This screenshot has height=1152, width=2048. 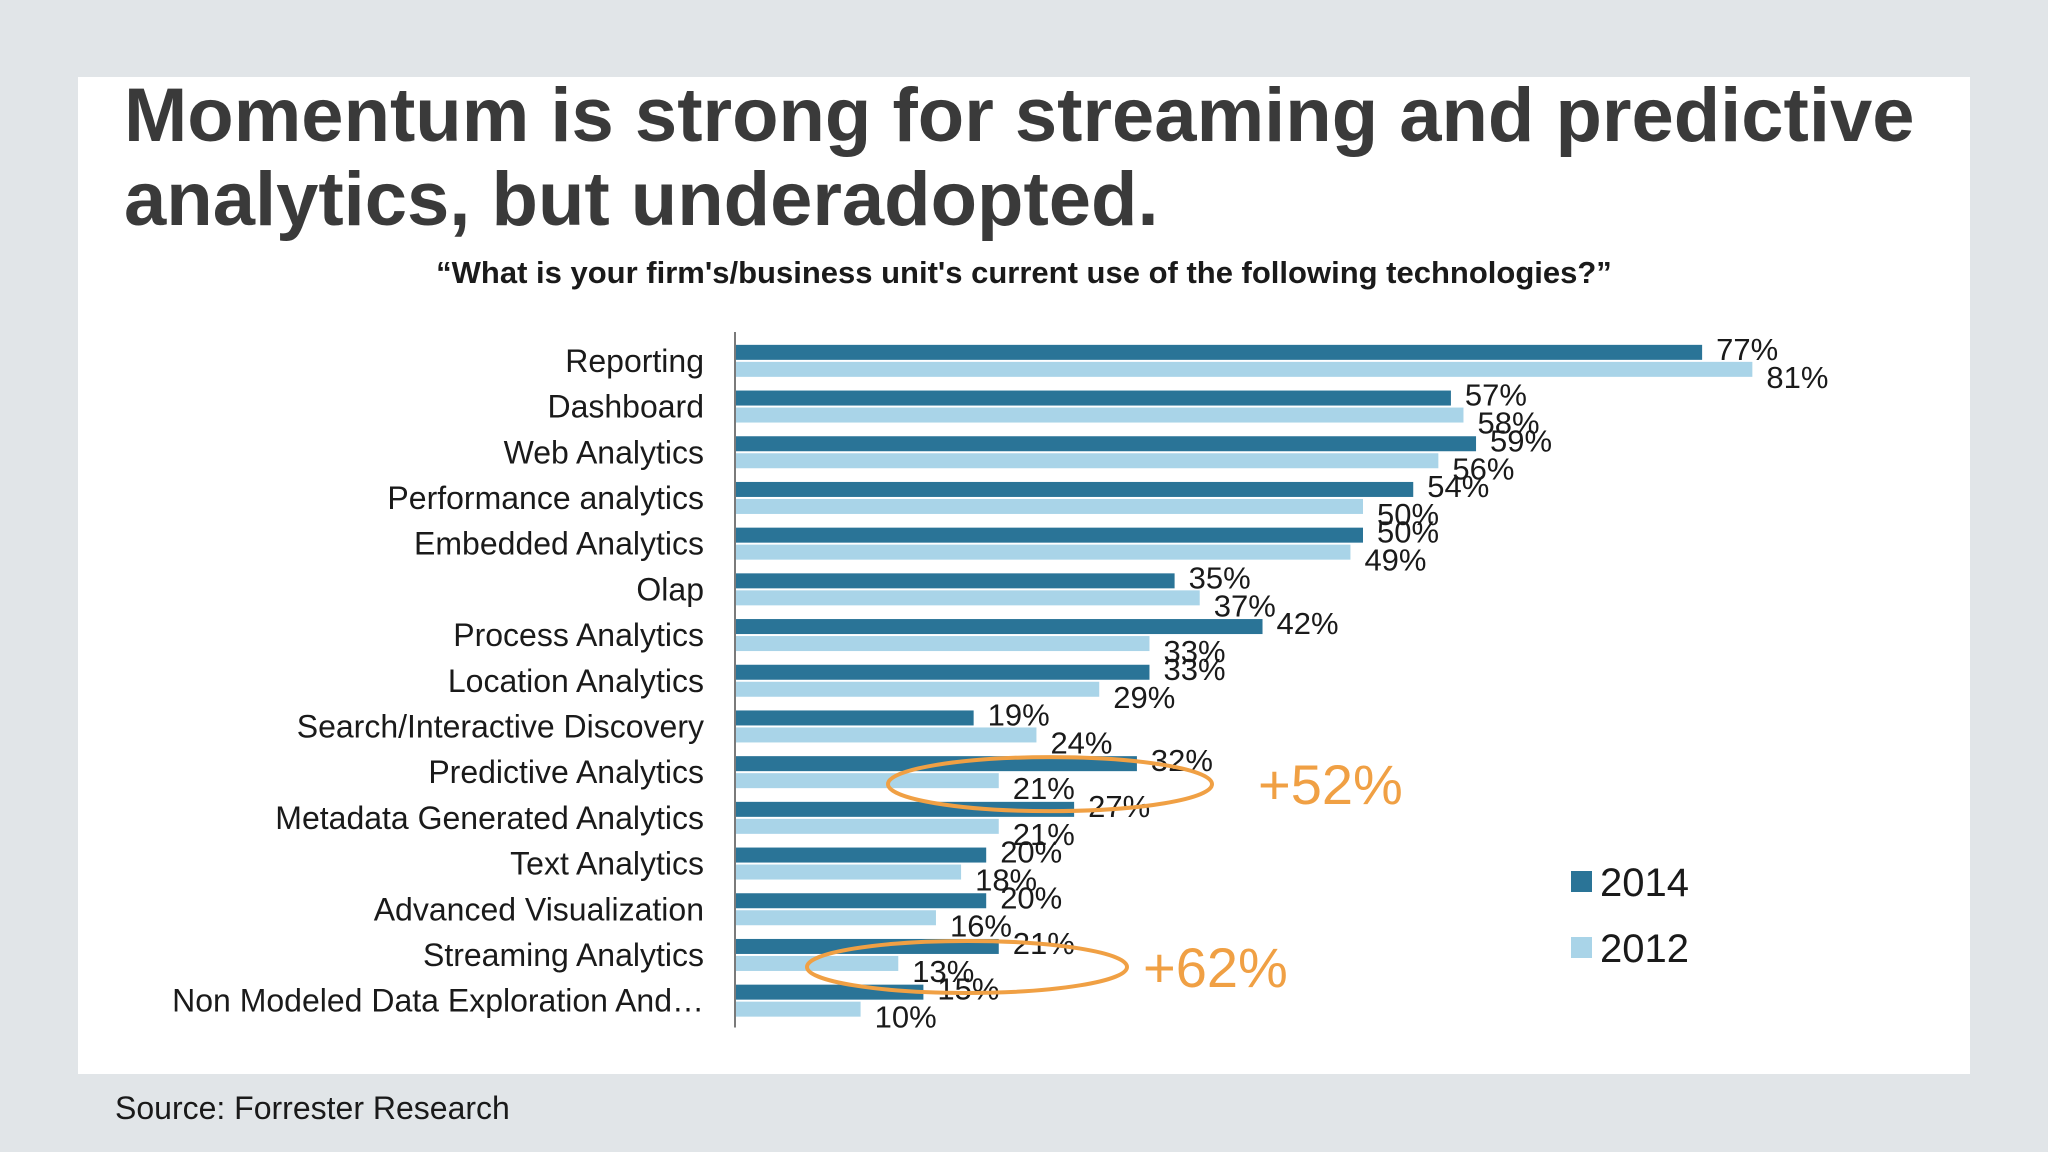 What do you see at coordinates (981, 925) in the screenshot?
I see `data-label-2012: 16%` at bounding box center [981, 925].